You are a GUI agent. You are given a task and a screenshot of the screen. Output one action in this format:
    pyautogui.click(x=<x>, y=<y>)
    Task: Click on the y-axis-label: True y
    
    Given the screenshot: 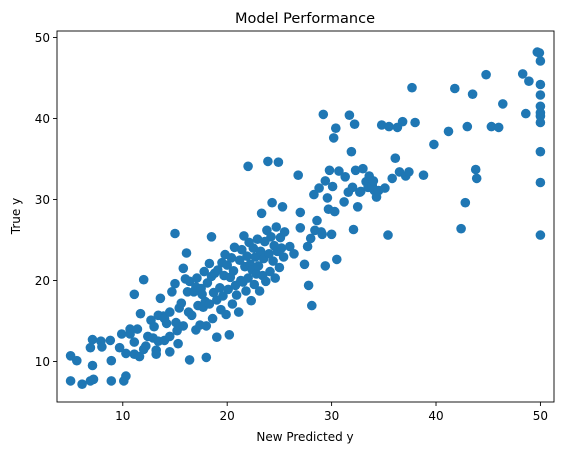 What is the action you would take?
    pyautogui.click(x=16, y=216)
    